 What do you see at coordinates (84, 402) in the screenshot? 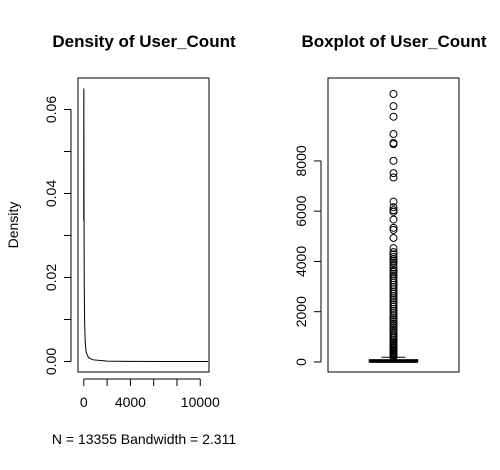
I see `density-x-tick-label: 0` at bounding box center [84, 402].